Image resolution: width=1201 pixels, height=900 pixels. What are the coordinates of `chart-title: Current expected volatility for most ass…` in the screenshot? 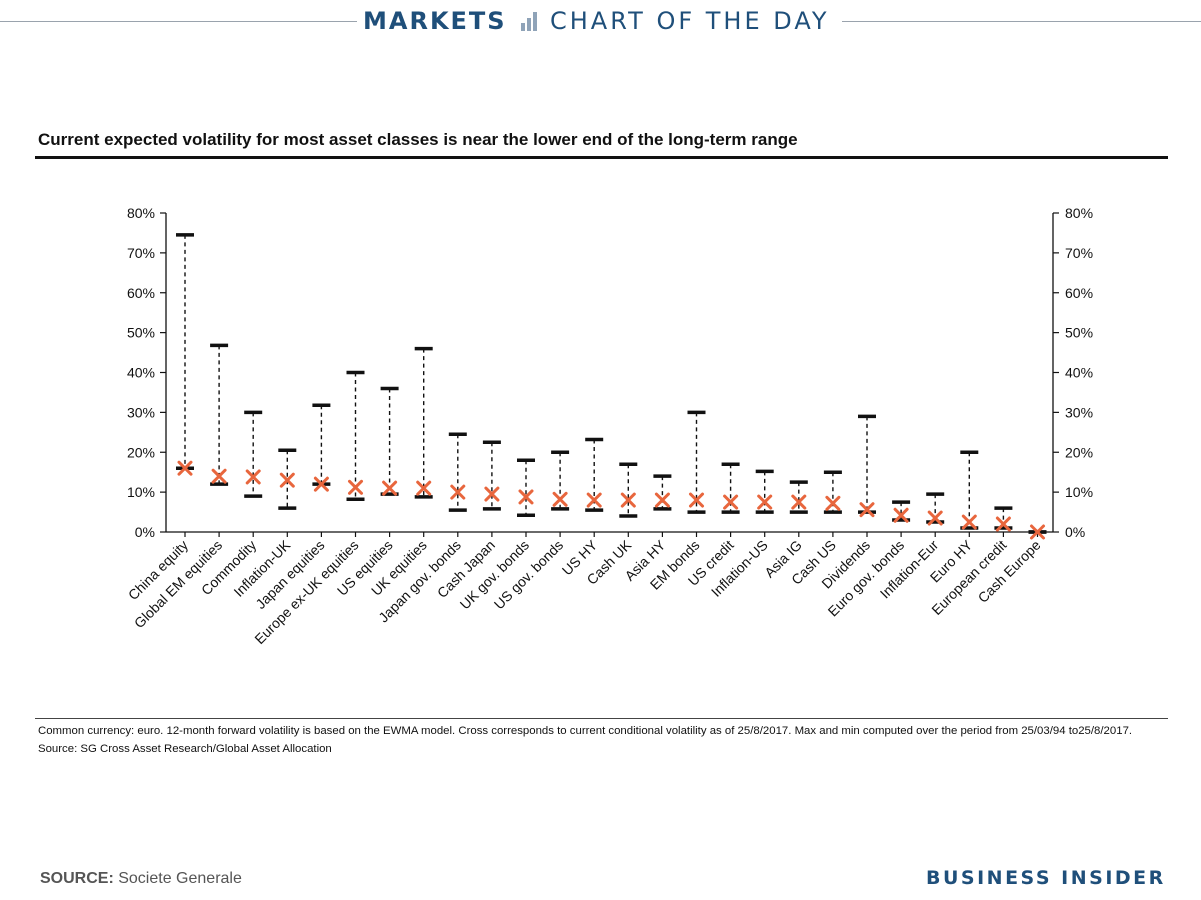 It's located at (418, 139).